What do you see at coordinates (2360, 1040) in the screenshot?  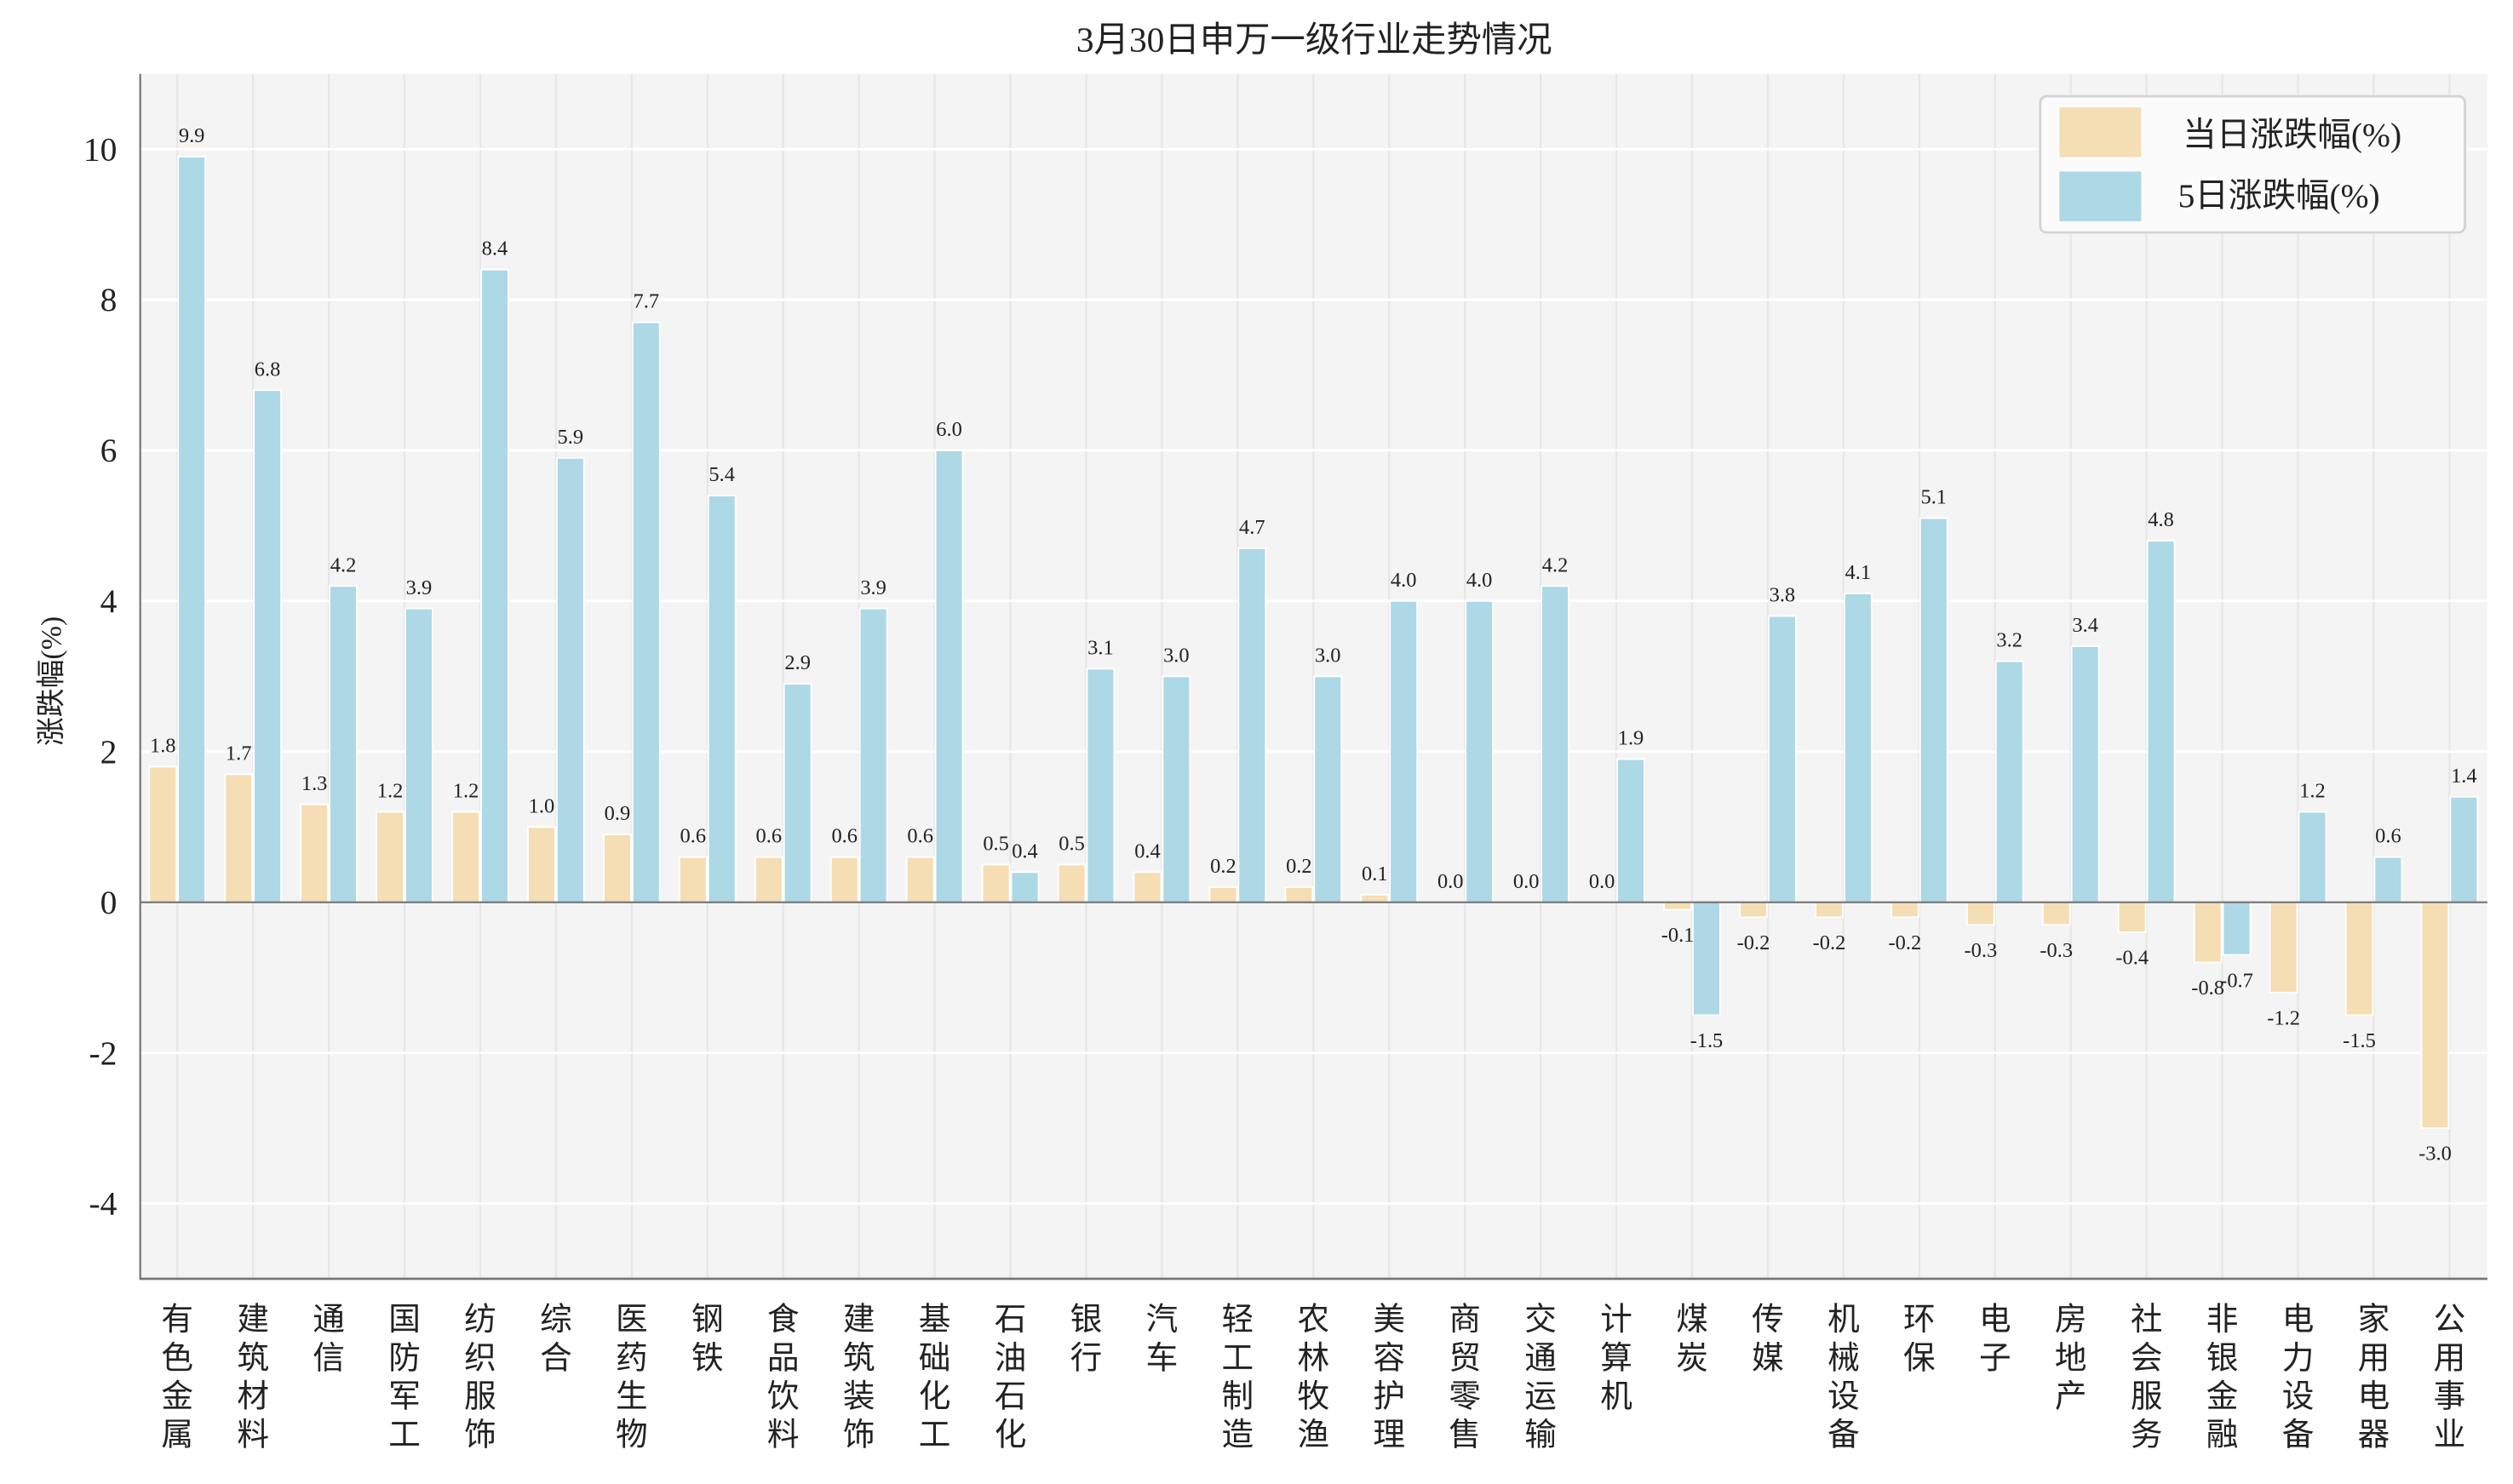 I see `data-label-today: -1.5` at bounding box center [2360, 1040].